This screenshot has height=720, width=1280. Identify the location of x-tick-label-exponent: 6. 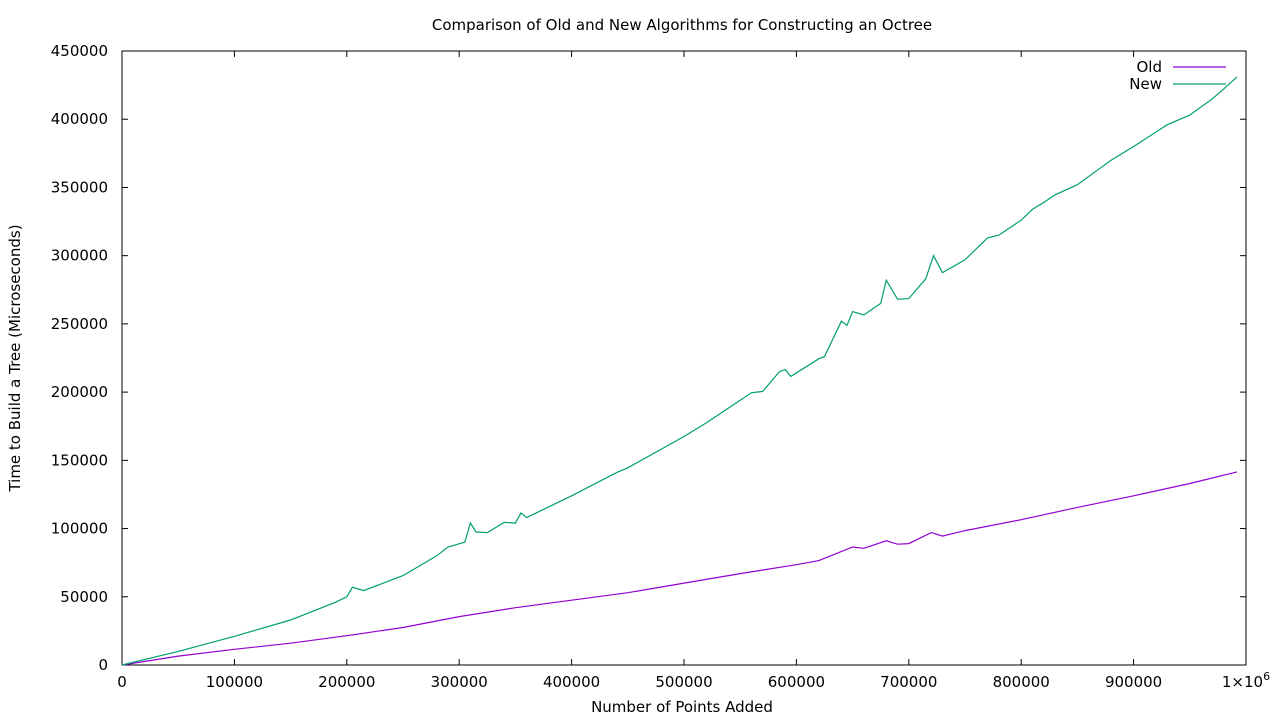
(1266, 676).